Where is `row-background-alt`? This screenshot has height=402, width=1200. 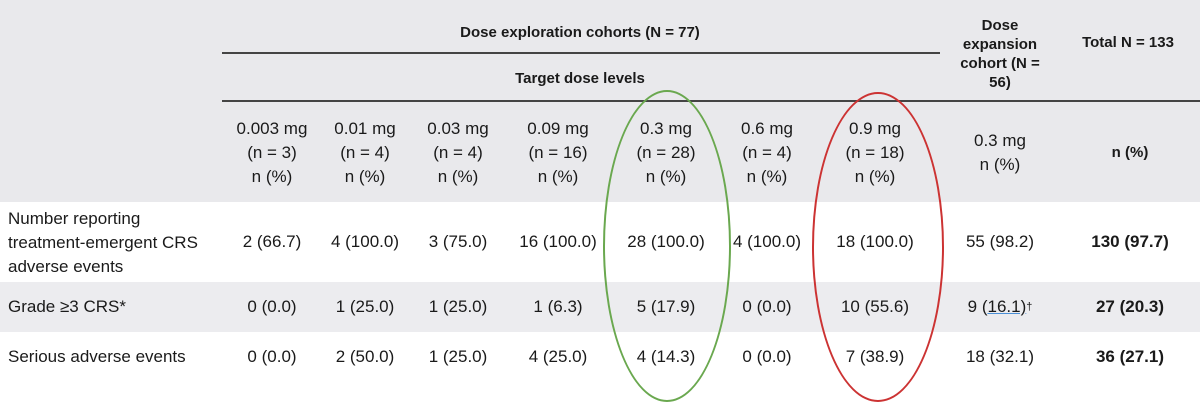 row-background-alt is located at coordinates (600, 307).